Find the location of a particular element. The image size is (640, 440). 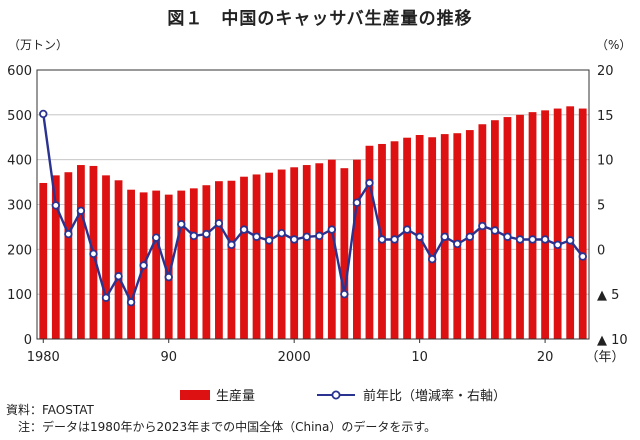

left-tick-label: 300 is located at coordinates (19, 206).